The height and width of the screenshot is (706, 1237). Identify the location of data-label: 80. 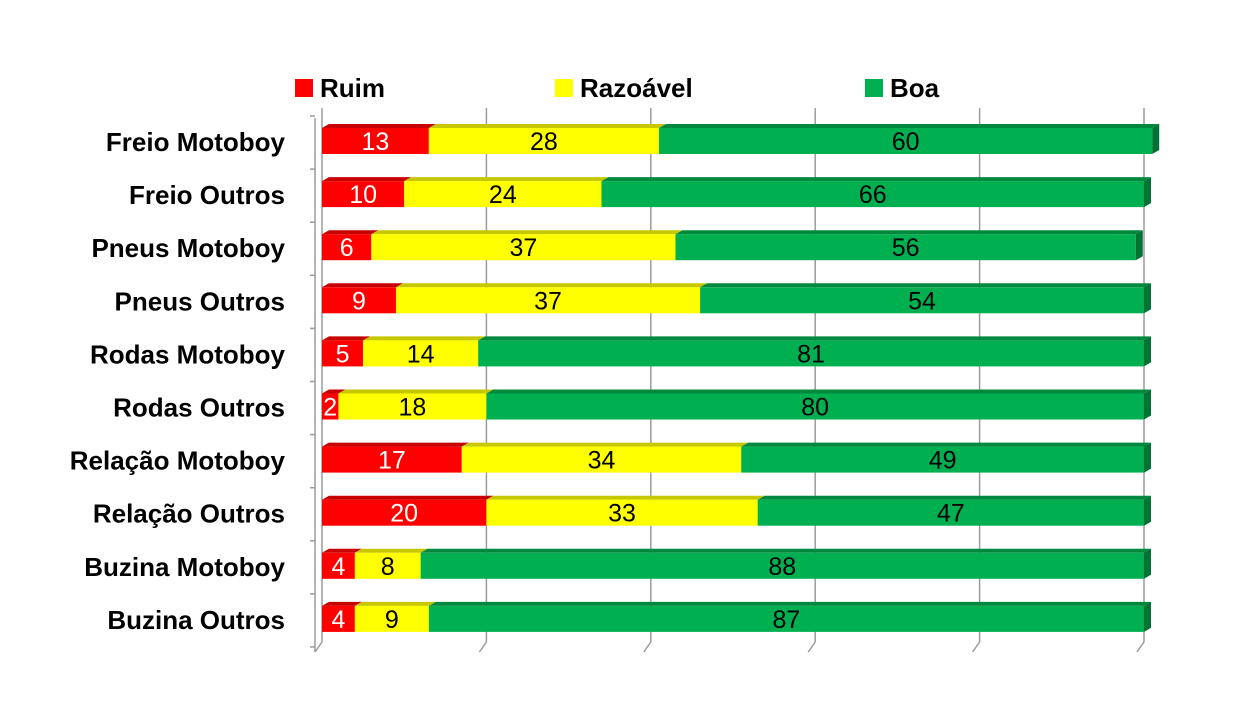
(815, 408).